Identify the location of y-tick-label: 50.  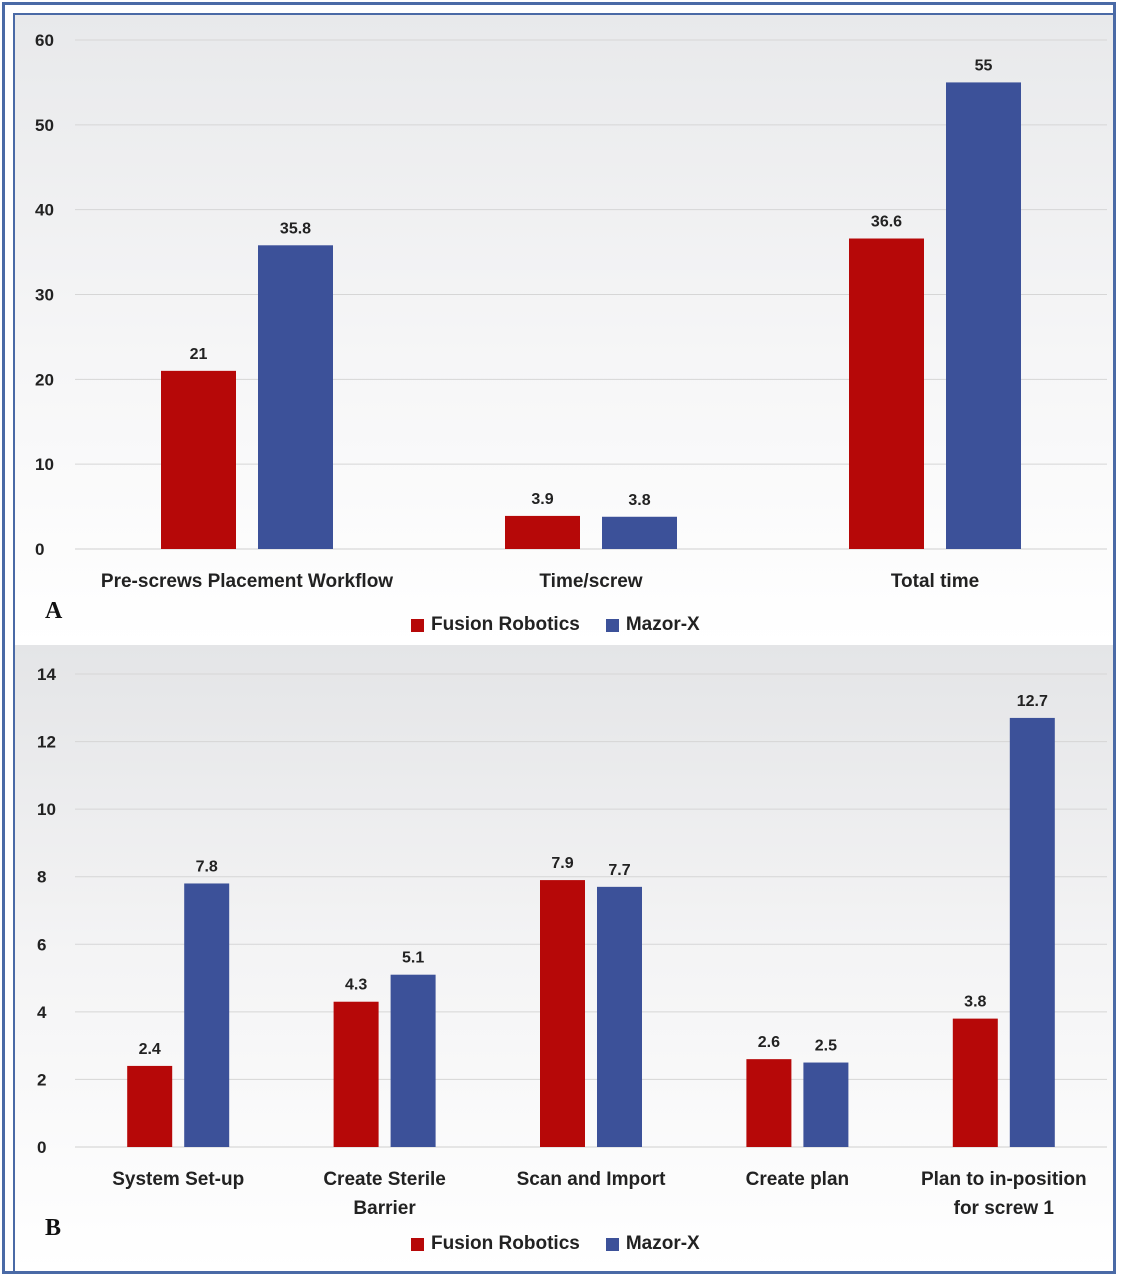
(44, 125).